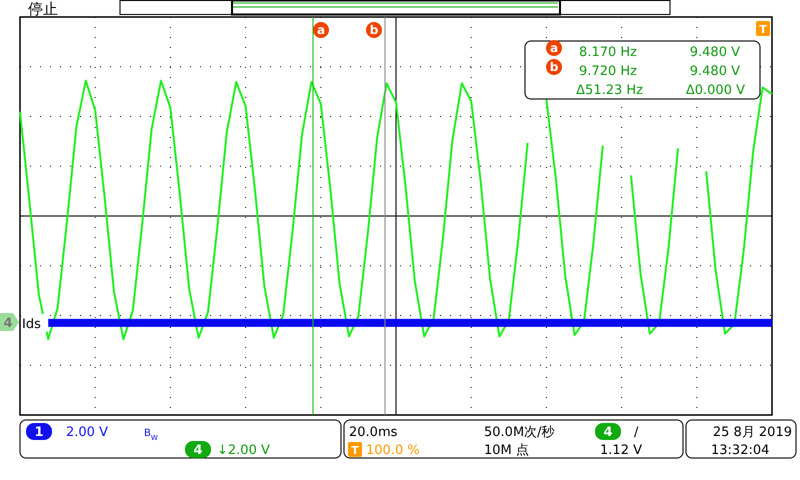  I want to click on text: 1.12 V, so click(621, 450).